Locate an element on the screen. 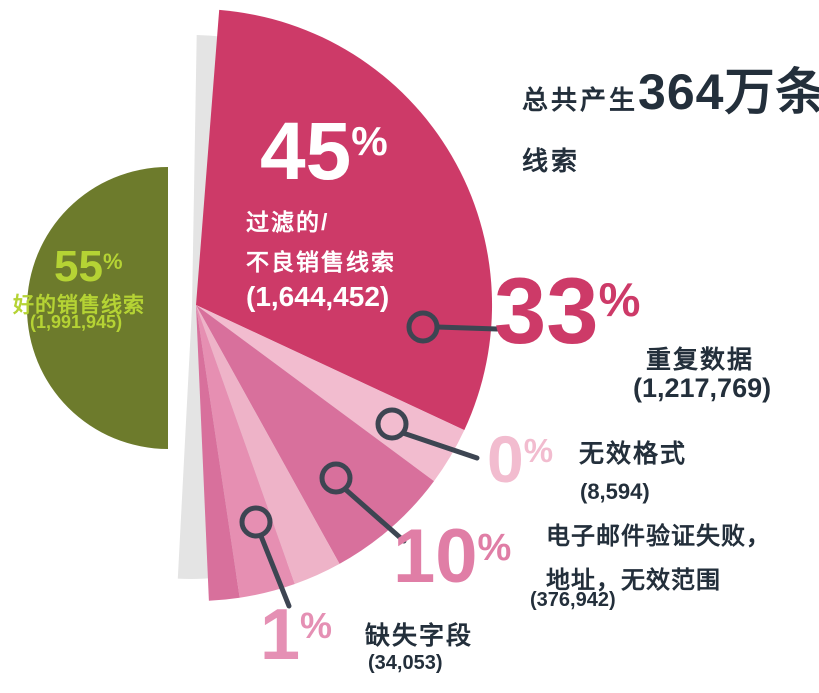  good-leads-percent-sign: % is located at coordinates (112, 261).